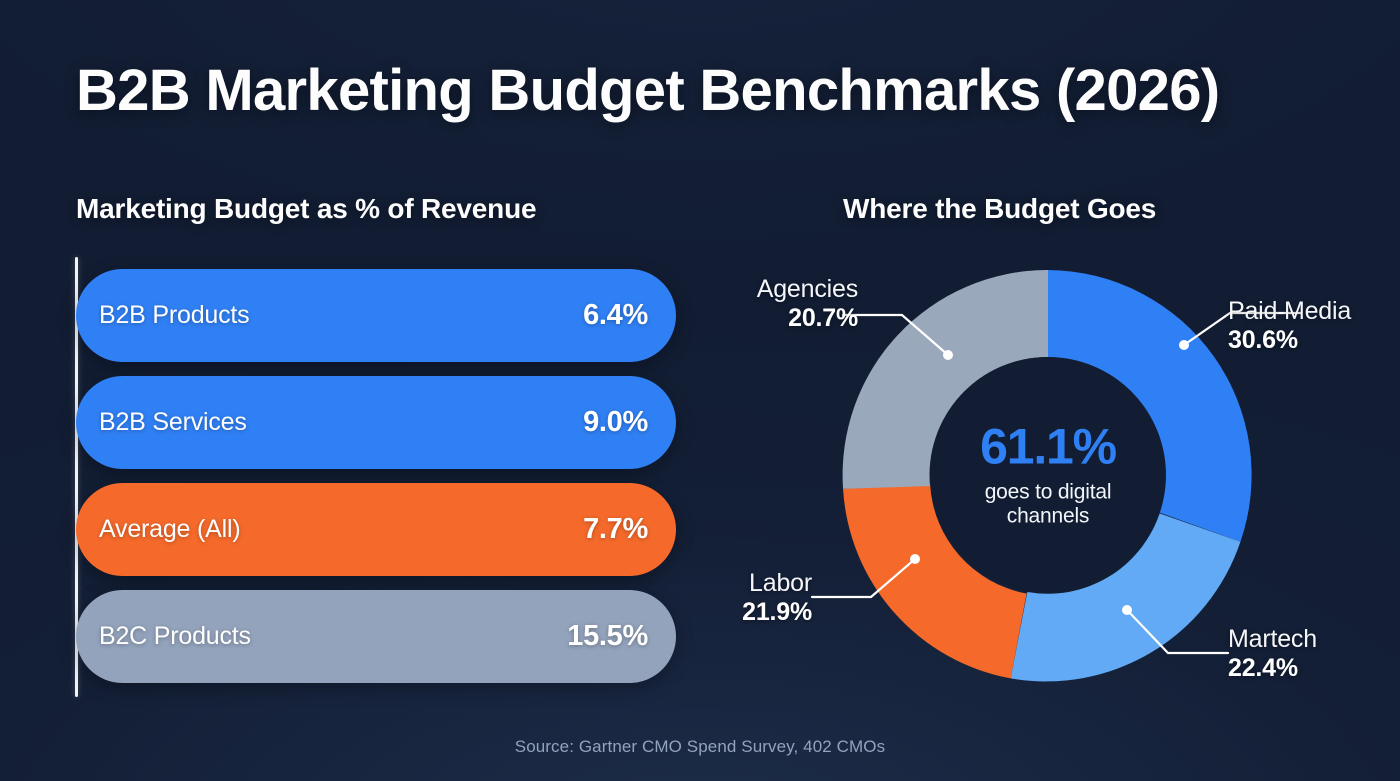 This screenshot has height=781, width=1400. I want to click on leader-line-martech, so click(1177, 631).